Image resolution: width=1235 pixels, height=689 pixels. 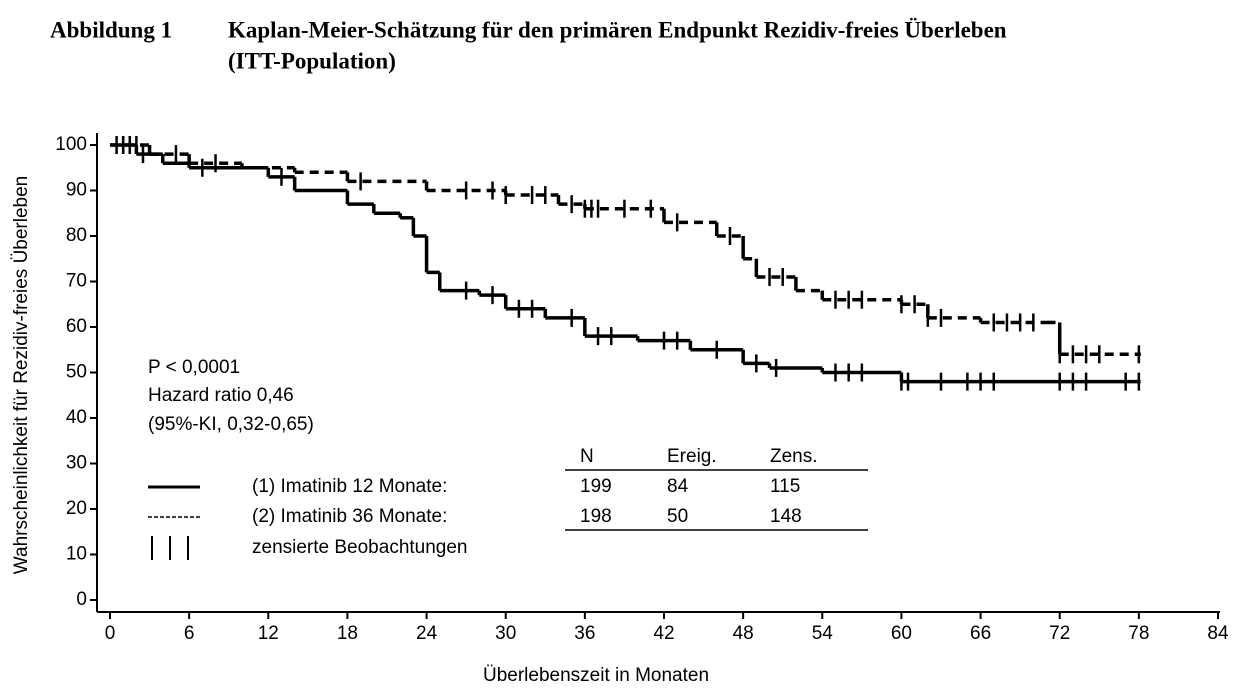 What do you see at coordinates (980, 633) in the screenshot?
I see `x-tick-label: 66` at bounding box center [980, 633].